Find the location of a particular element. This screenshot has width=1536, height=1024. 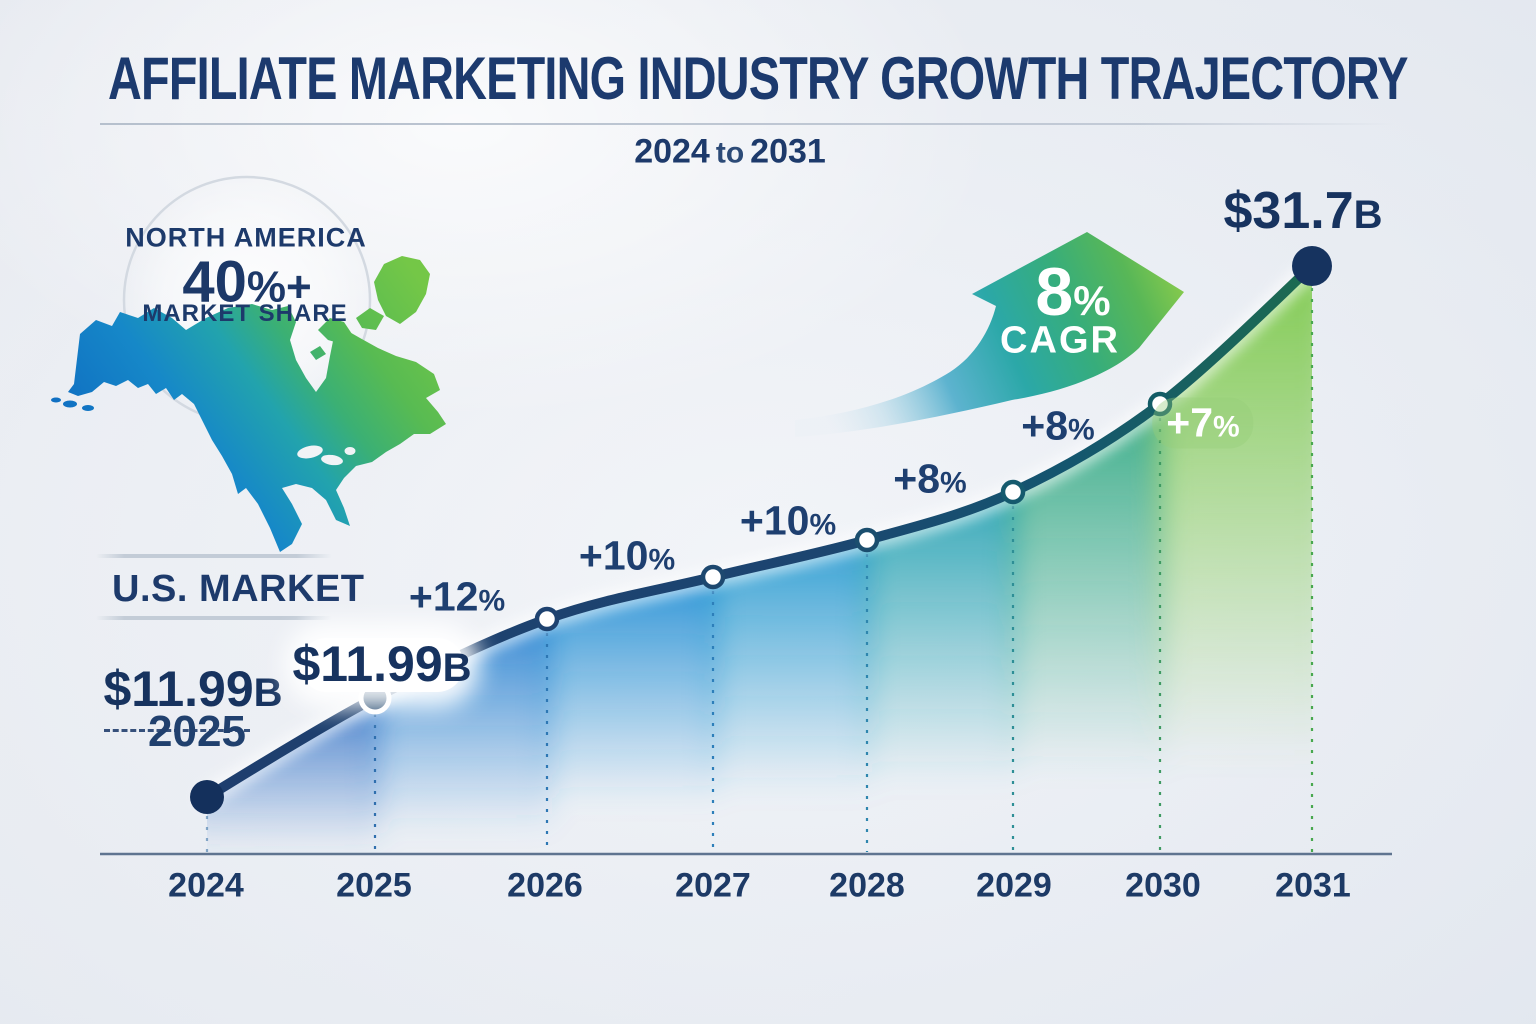

x-tick-2026: 2026 is located at coordinates (545, 885).